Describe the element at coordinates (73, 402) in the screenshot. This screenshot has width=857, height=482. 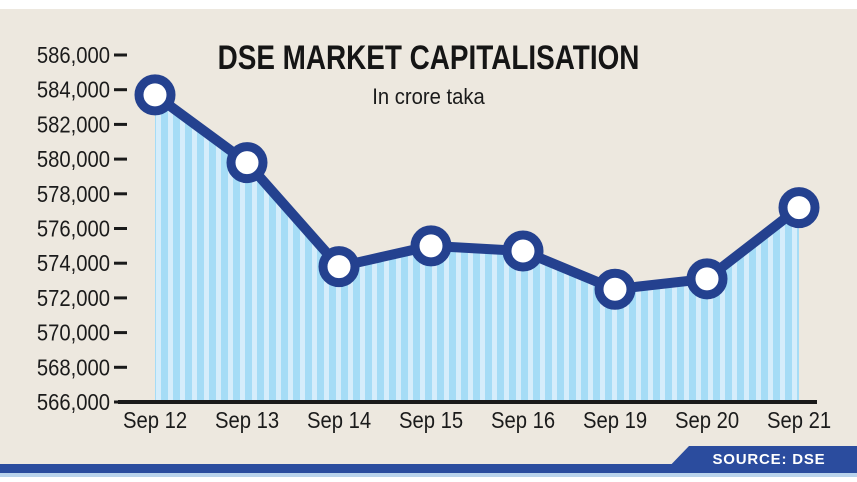
I see `y-tick-label: 566,000` at that location.